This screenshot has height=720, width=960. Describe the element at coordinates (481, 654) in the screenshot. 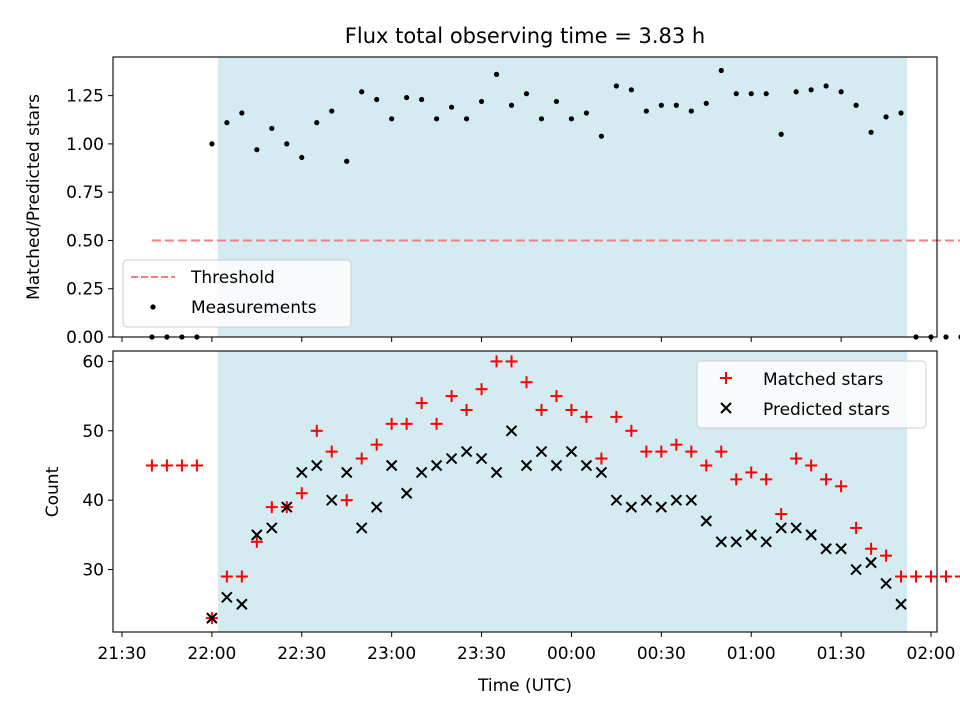

I see `x-tick-label: 23:30` at that location.